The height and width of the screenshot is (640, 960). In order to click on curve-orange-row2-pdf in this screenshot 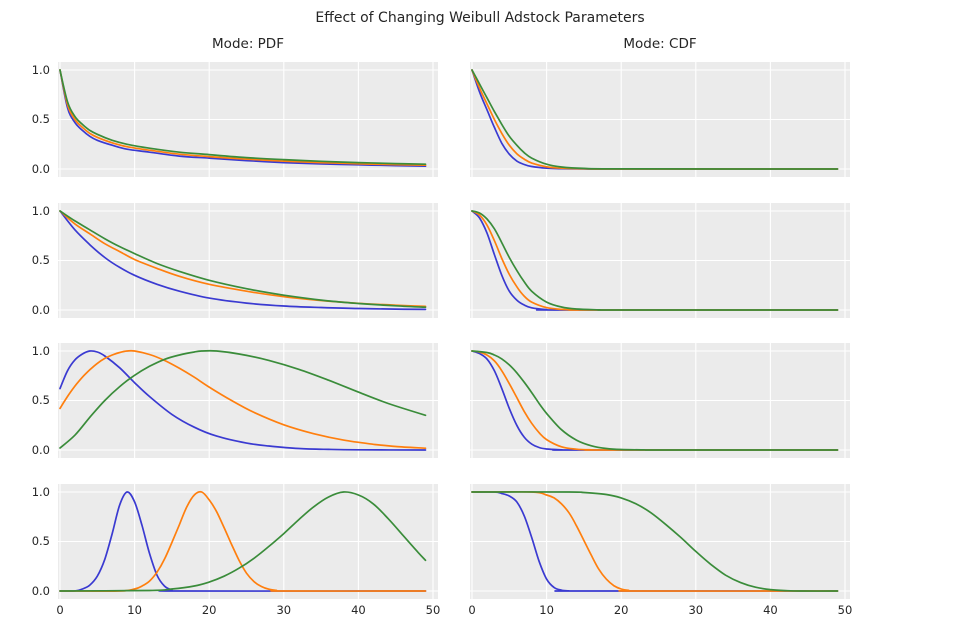, I will do `click(243, 259)`.